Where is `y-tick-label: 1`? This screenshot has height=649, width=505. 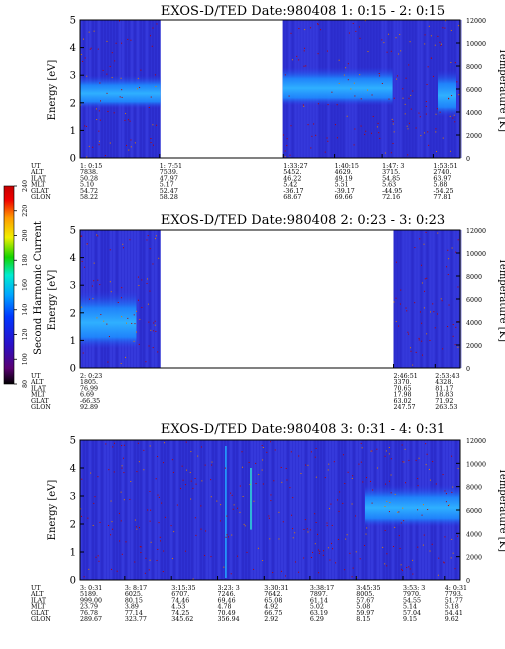 y-tick-label: 1 is located at coordinates (73, 131).